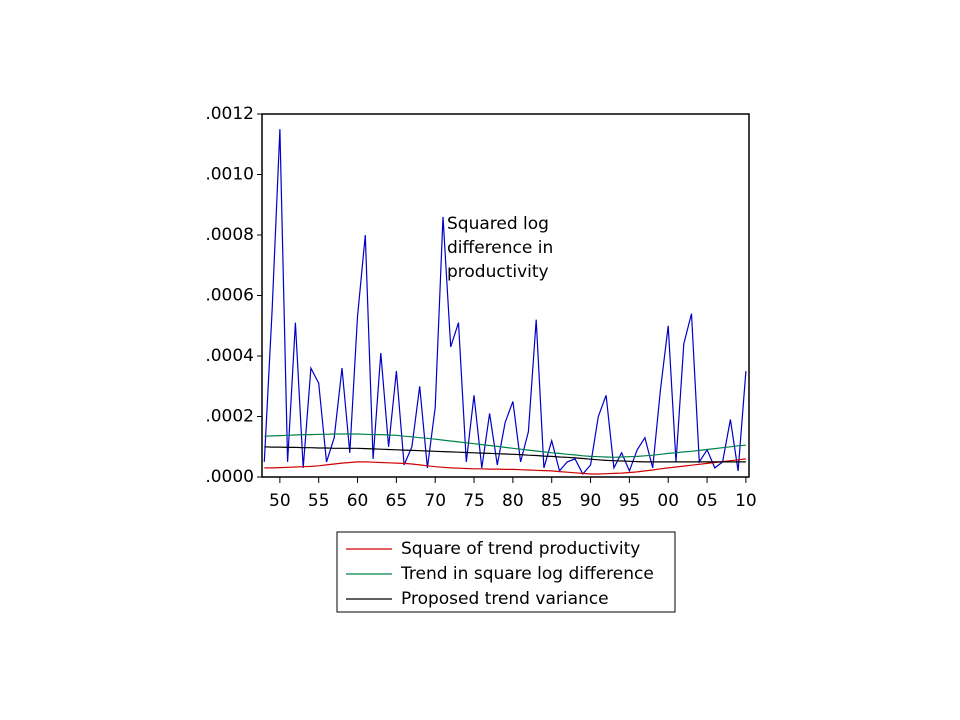  Describe the element at coordinates (229, 114) in the screenshot. I see `y-tick-label: .0012` at that location.